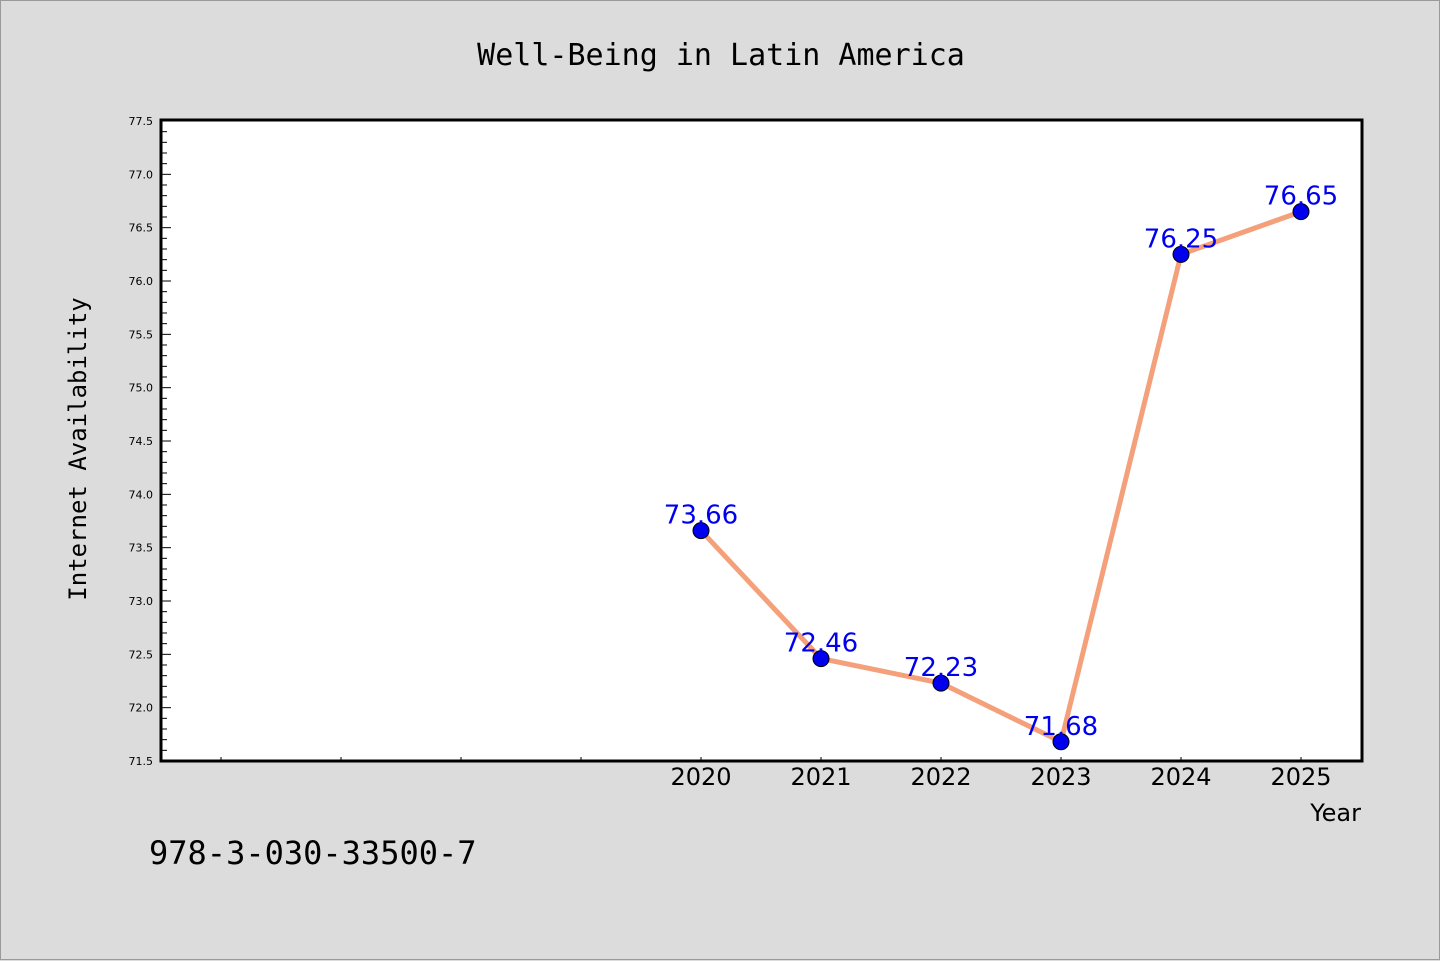 The width and height of the screenshot is (1440, 961). I want to click on y-tick-label: 76.5, so click(141, 228).